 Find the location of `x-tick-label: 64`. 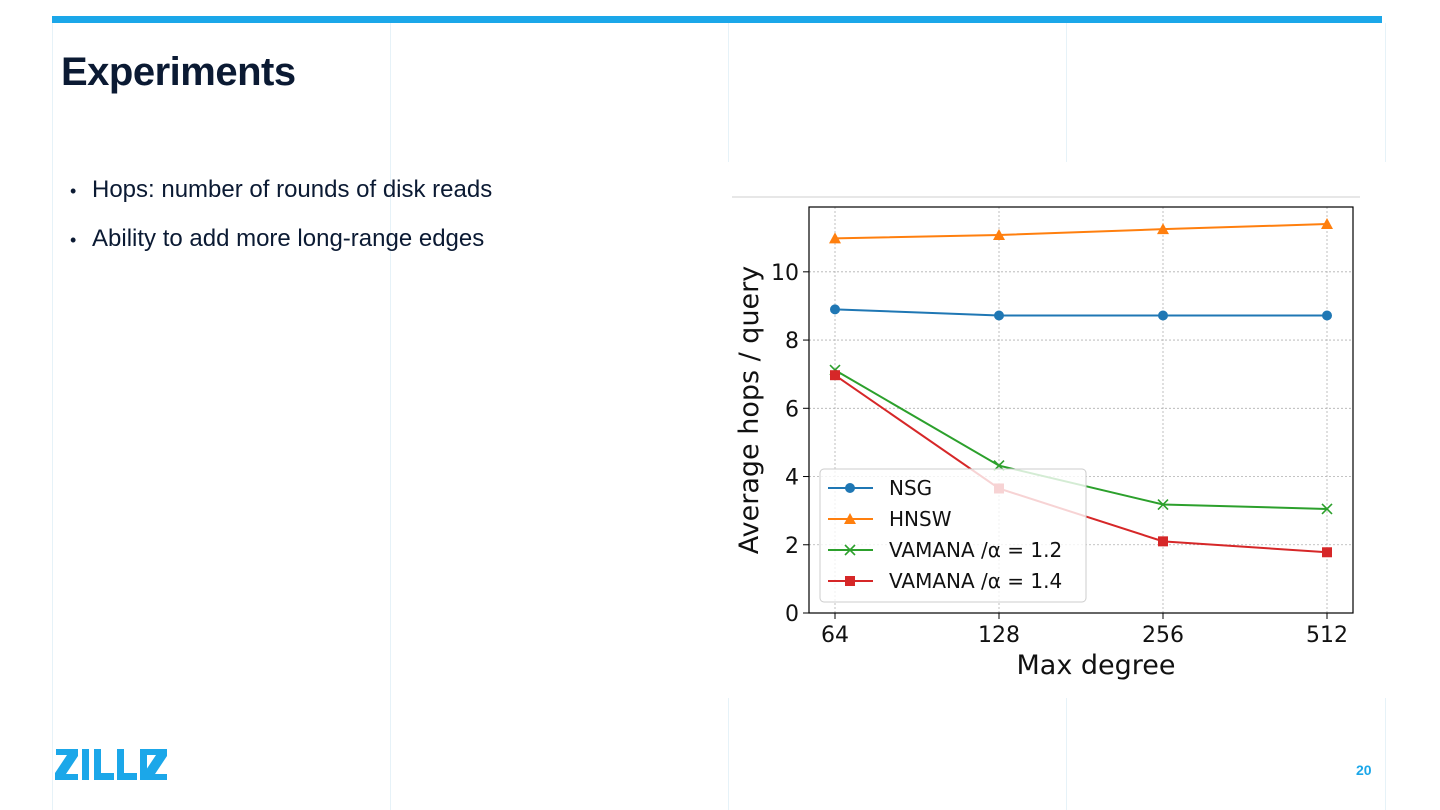

x-tick-label: 64 is located at coordinates (835, 635).